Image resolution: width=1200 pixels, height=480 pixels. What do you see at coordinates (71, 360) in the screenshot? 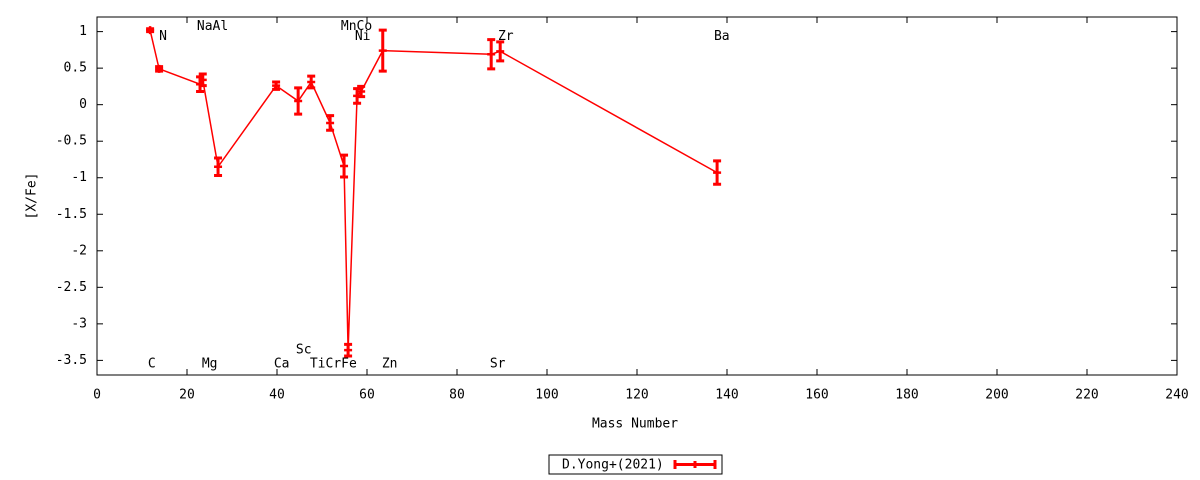
I see `y-tick-label: -3.5` at bounding box center [71, 360].